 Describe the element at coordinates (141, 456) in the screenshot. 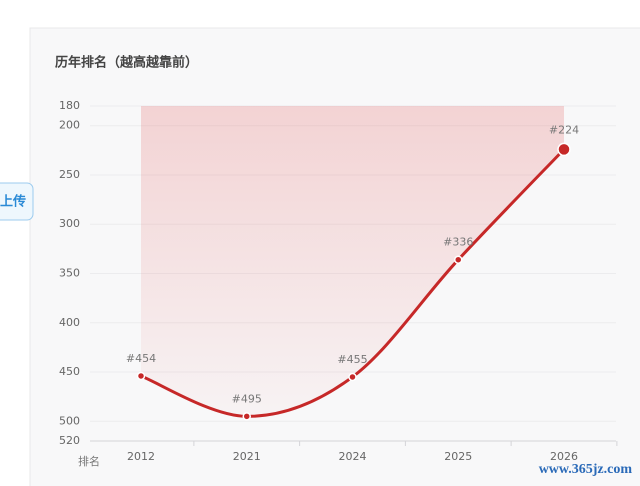

I see `x-tick-label: 2012` at that location.